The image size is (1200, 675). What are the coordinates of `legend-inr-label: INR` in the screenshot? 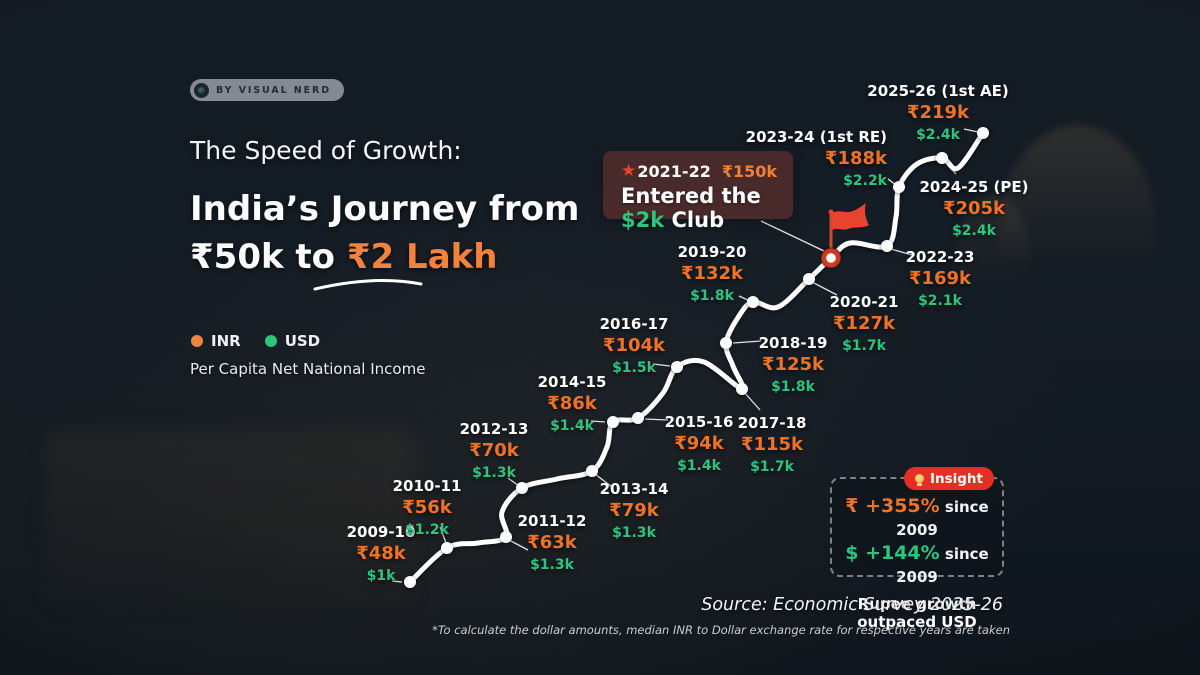 It's located at (226, 341).